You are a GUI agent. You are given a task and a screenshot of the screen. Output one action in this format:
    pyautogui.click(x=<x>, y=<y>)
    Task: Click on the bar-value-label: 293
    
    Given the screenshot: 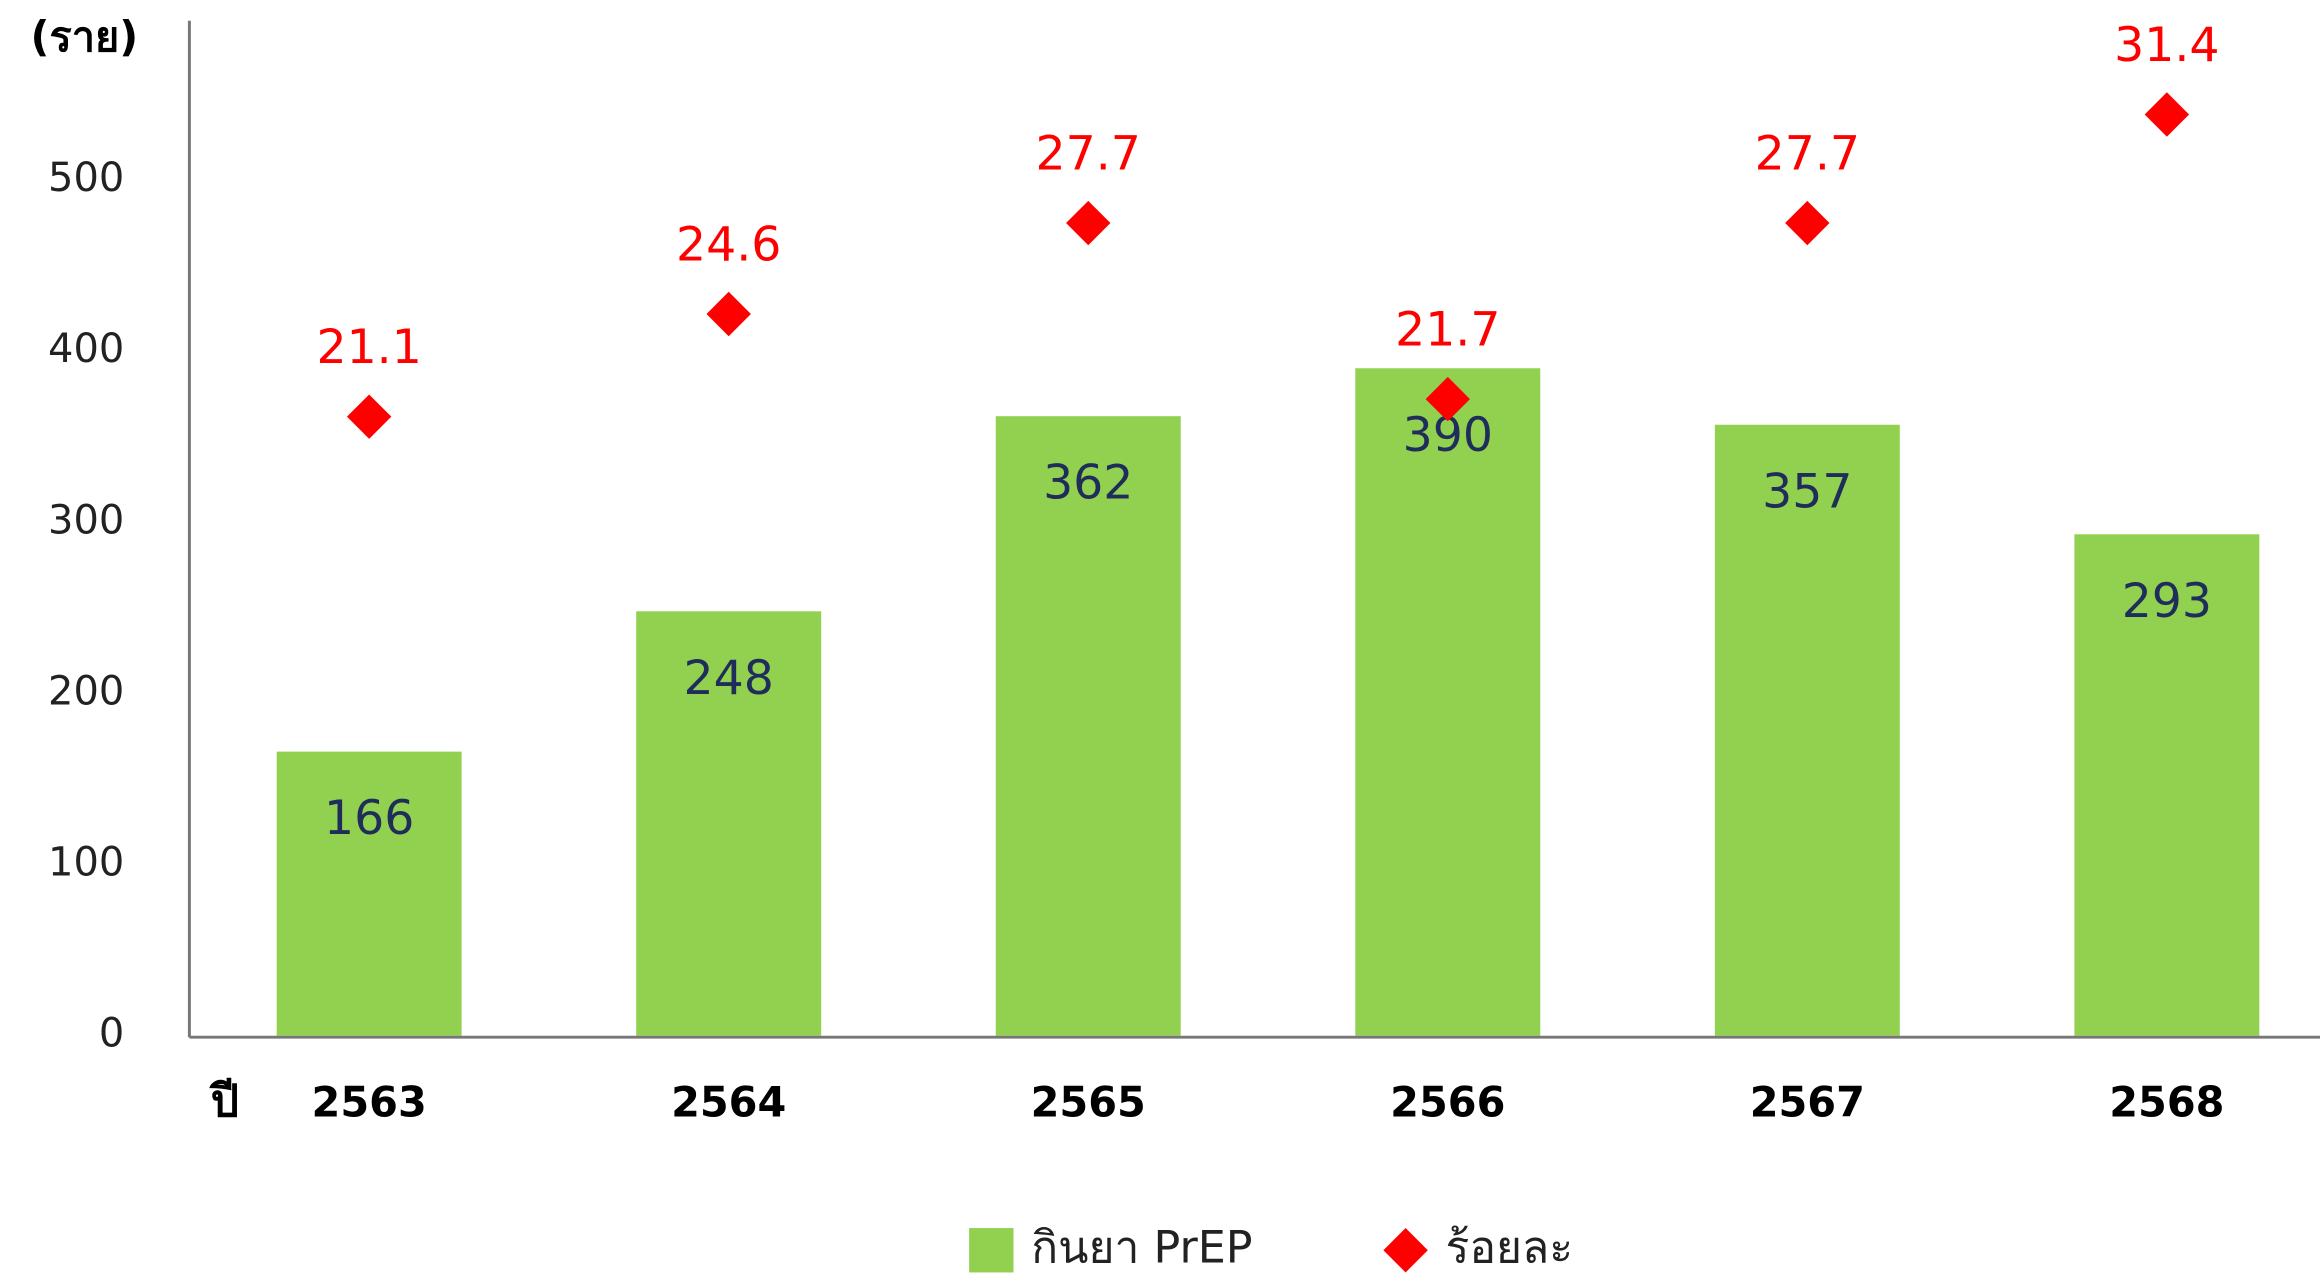 What is the action you would take?
    pyautogui.click(x=2167, y=601)
    